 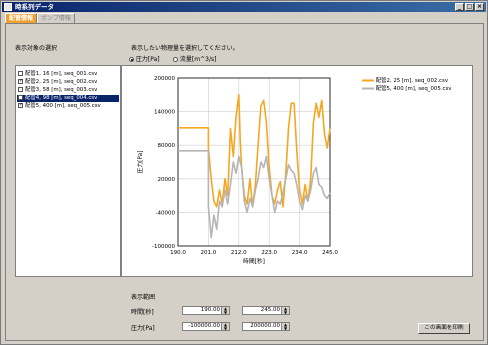 I want to click on tab-pipe-info: 配管情報, so click(x=21, y=18).